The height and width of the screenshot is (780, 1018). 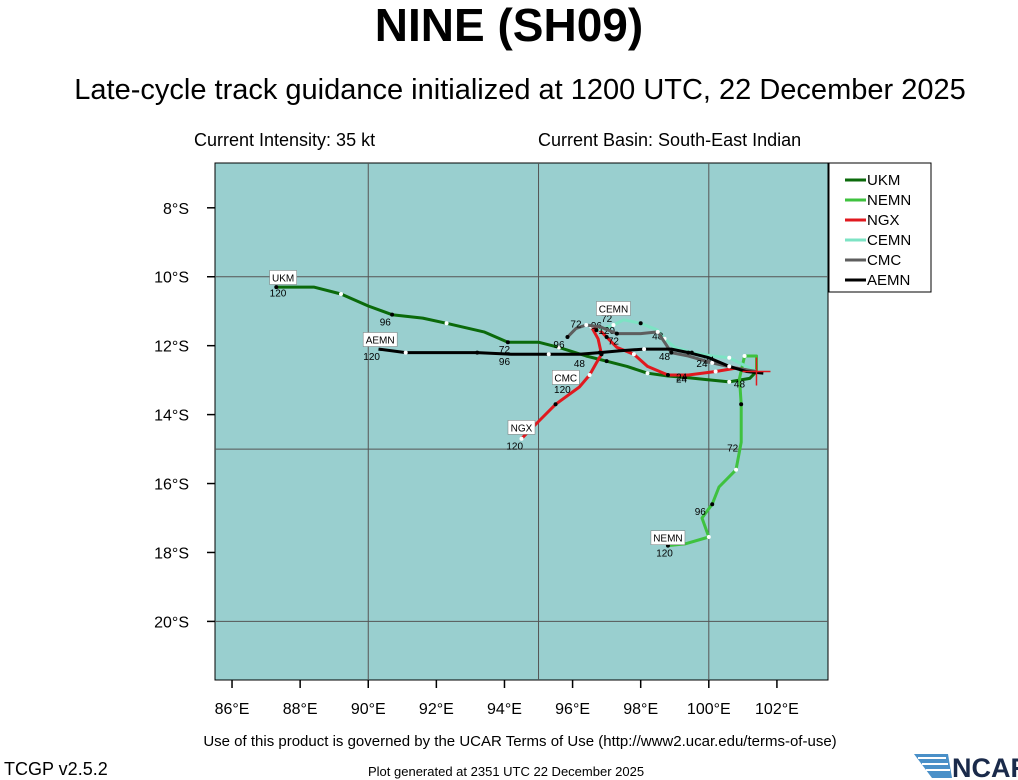 I want to click on x-tick-label: 92°E, so click(x=436, y=709).